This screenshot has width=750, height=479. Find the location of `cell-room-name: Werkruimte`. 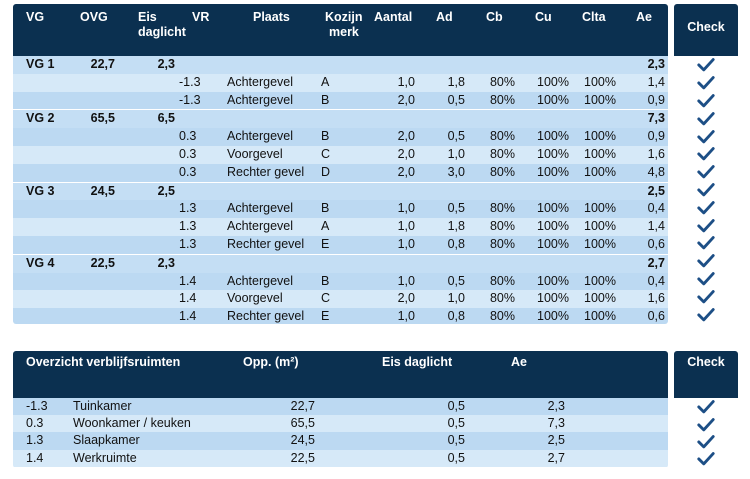

cell-room-name: Werkruimte is located at coordinates (105, 457).